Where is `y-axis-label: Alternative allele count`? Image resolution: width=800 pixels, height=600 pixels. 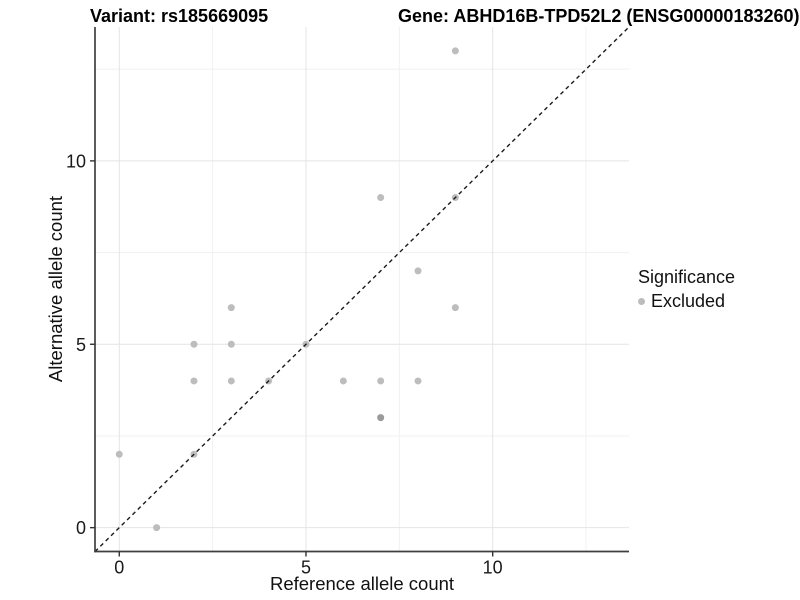 y-axis-label: Alternative allele count is located at coordinates (55, 289).